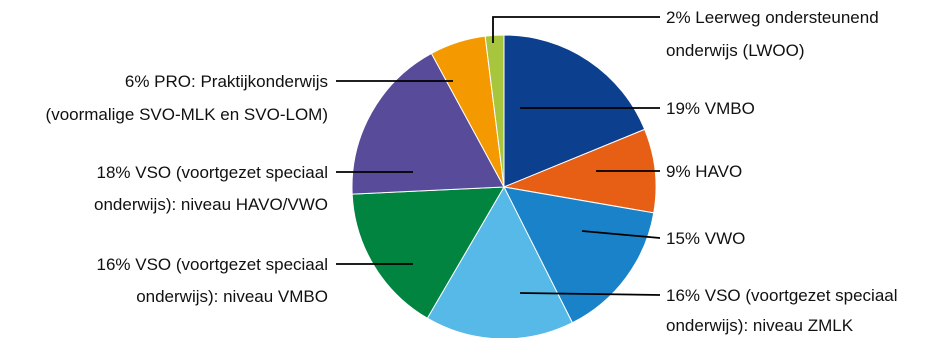  What do you see at coordinates (428, 123) in the screenshot?
I see `pie-slice-vso-niveau-havo-vwo` at bounding box center [428, 123].